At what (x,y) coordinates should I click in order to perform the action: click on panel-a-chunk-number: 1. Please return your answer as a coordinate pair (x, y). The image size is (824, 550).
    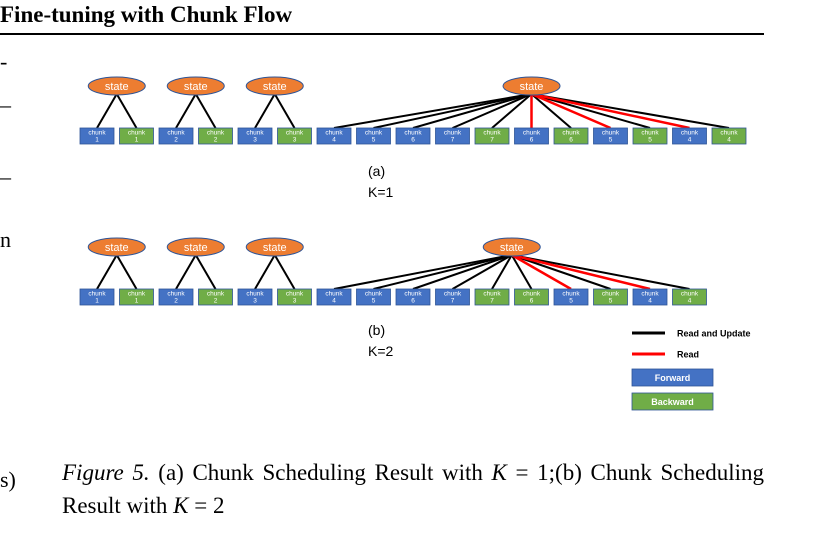
    Looking at the image, I should click on (137, 140).